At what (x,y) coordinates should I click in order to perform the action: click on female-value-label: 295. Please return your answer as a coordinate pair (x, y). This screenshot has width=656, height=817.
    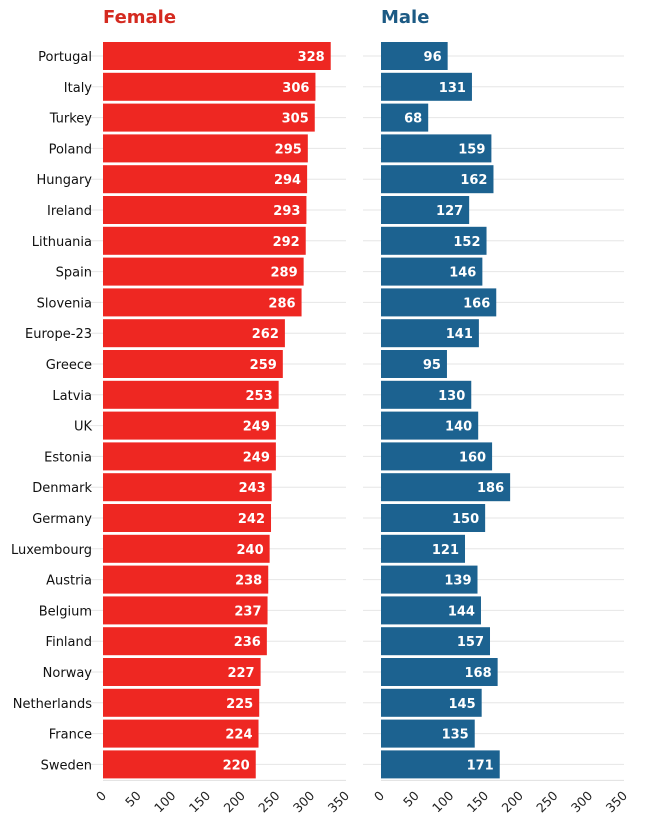
    Looking at the image, I should click on (288, 149).